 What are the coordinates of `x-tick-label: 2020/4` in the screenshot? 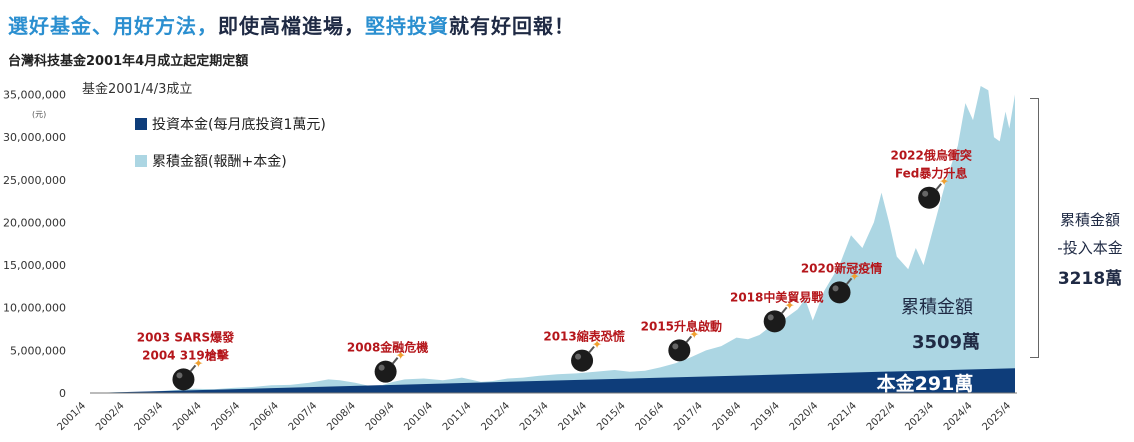 It's located at (804, 416).